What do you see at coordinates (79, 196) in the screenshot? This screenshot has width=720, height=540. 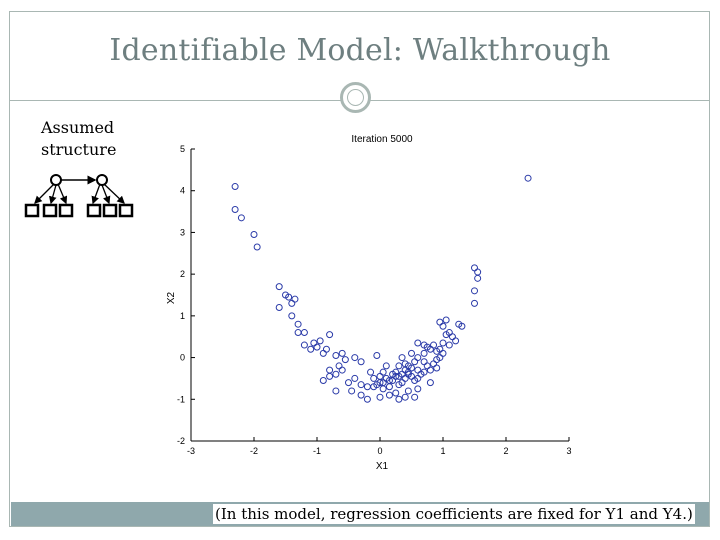 I see `structure-diagram` at bounding box center [79, 196].